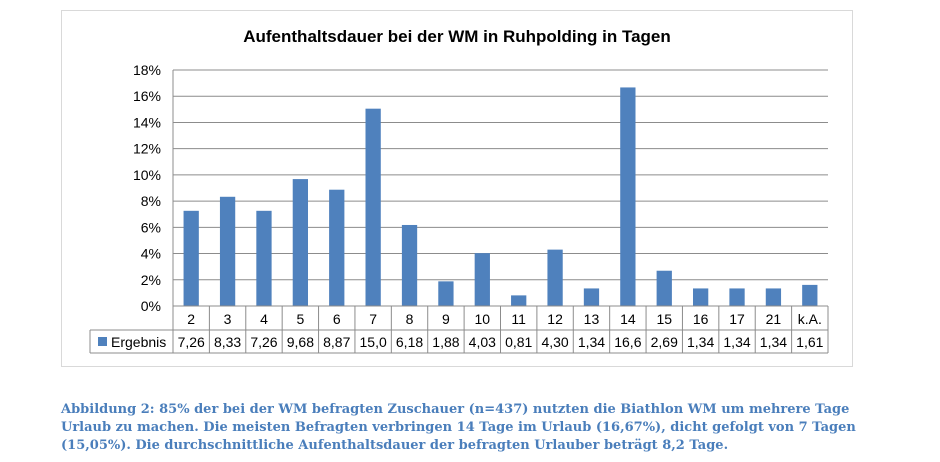  I want to click on y-tick-label: 0%, so click(151, 306).